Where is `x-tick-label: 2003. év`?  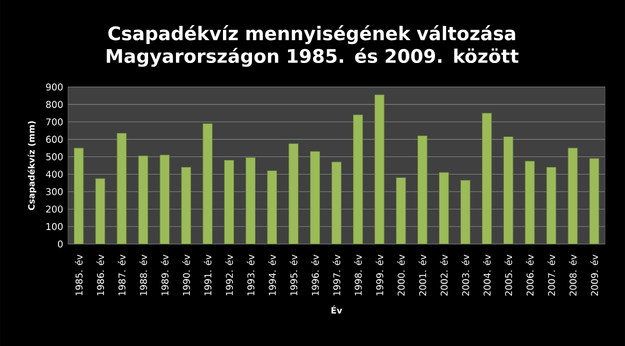
x-tick-label: 2003. év is located at coordinates (466, 275).